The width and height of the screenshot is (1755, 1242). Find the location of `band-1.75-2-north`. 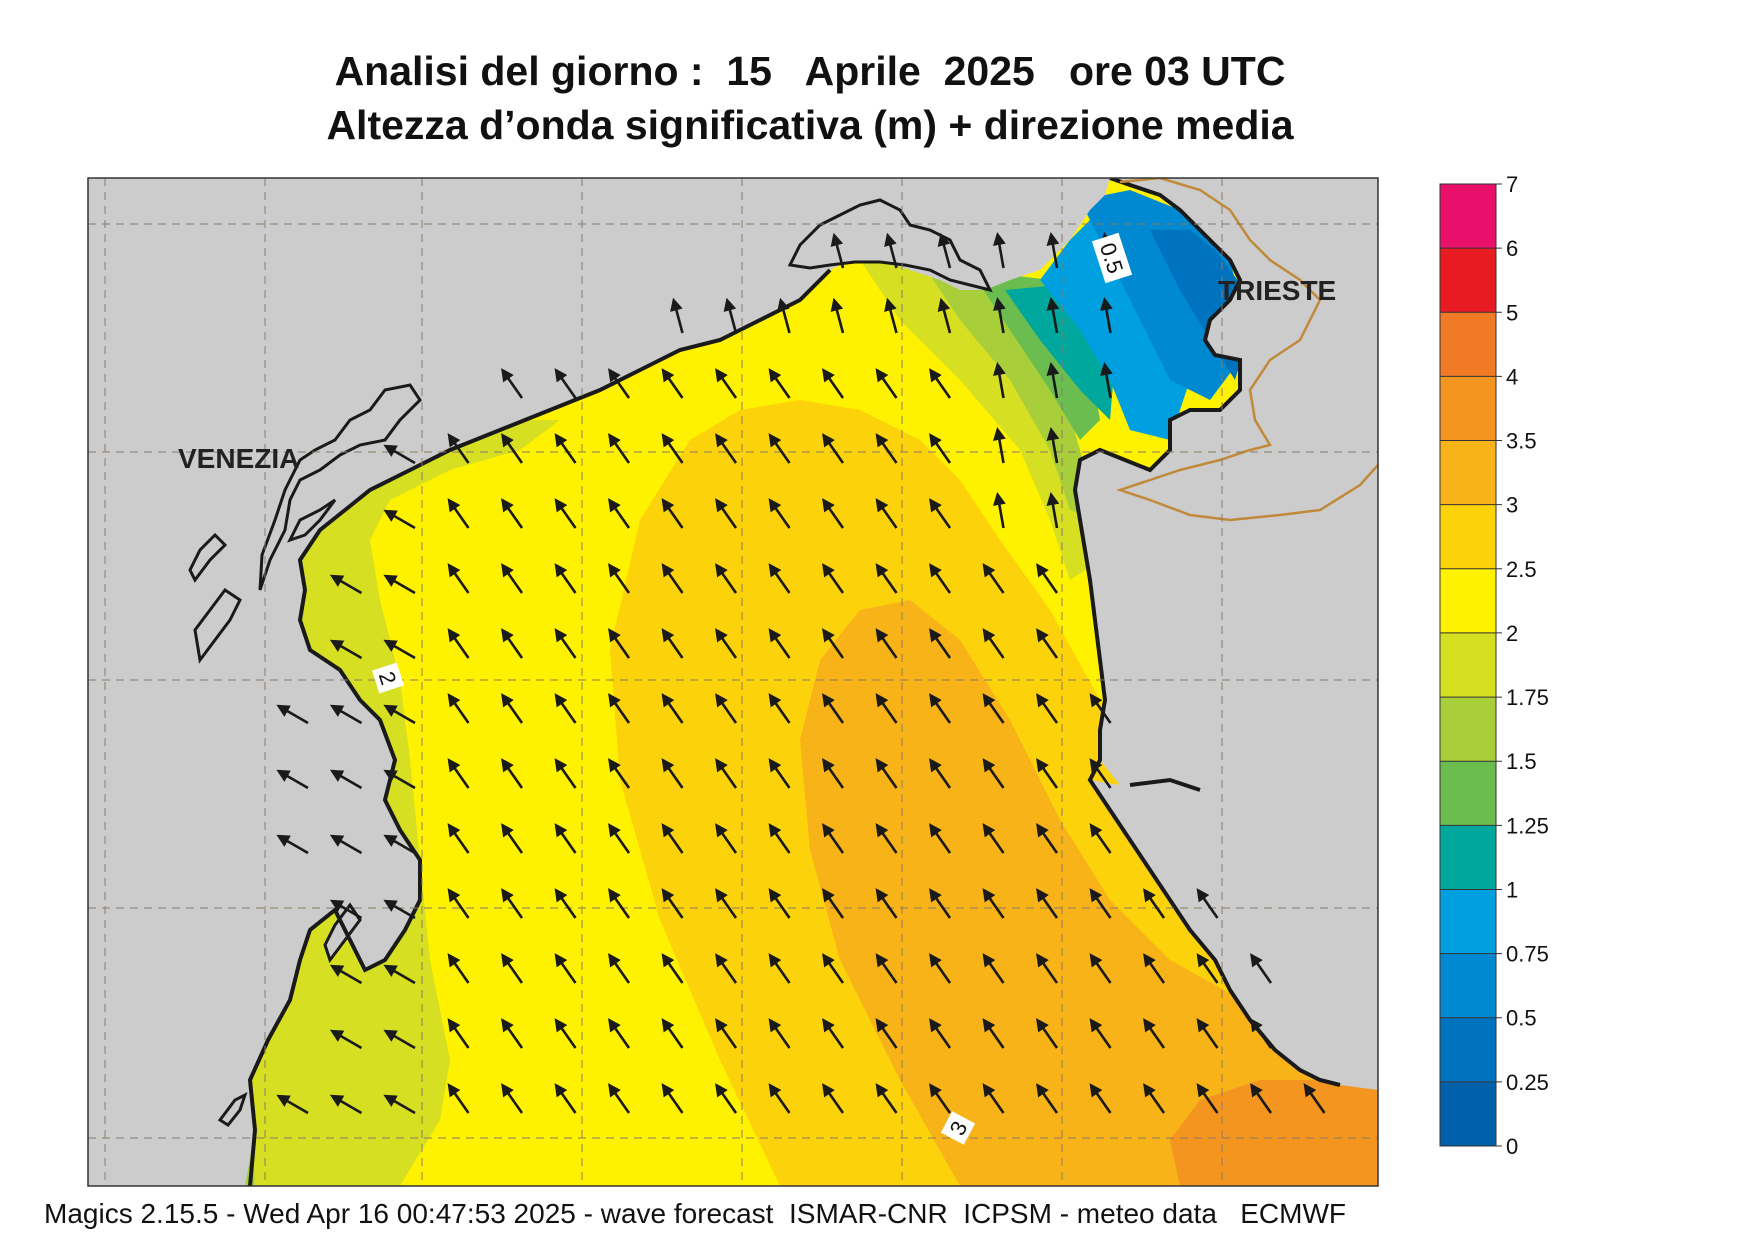

band-1.75-2-north is located at coordinates (980, 420).